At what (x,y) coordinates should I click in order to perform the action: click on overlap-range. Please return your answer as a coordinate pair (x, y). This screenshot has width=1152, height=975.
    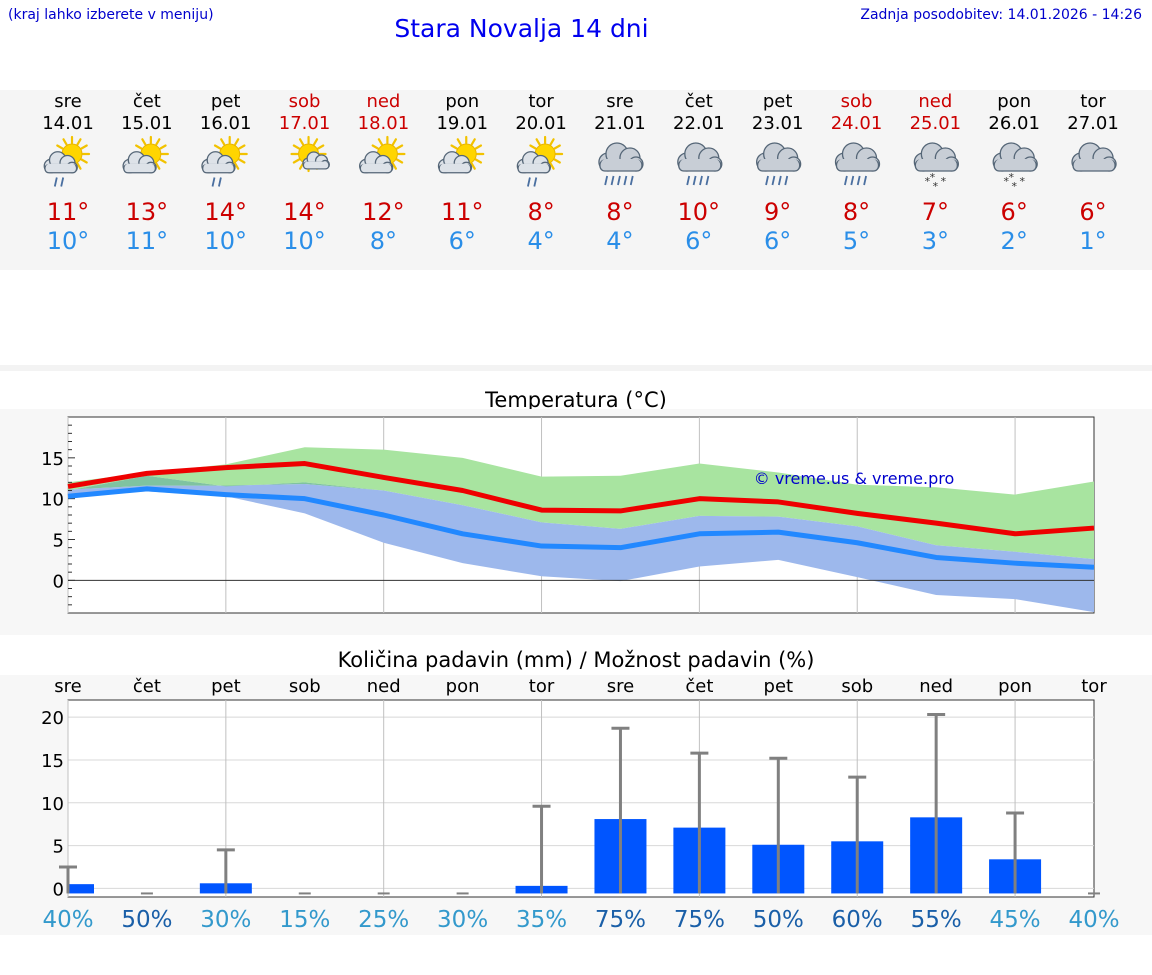
    Looking at the image, I should click on (581, 517).